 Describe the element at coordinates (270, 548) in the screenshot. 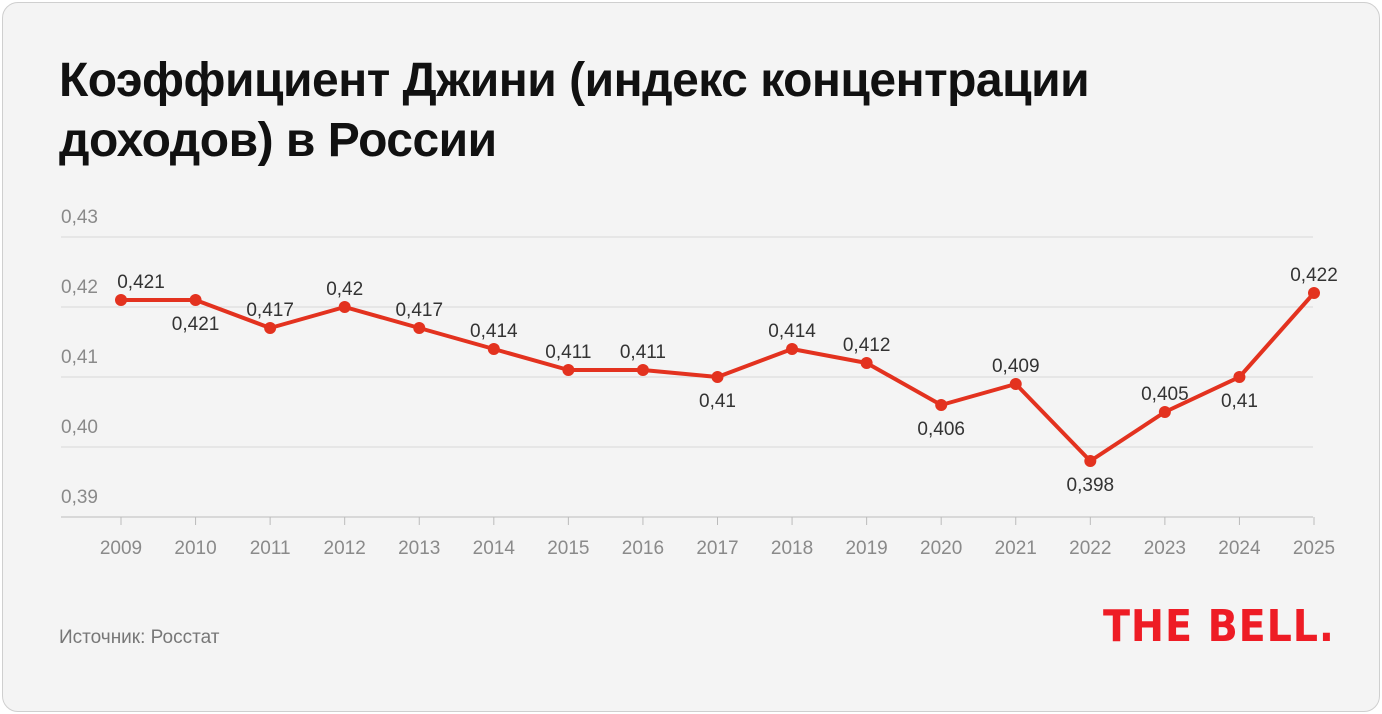

I see `x-tick-label: 2011` at that location.